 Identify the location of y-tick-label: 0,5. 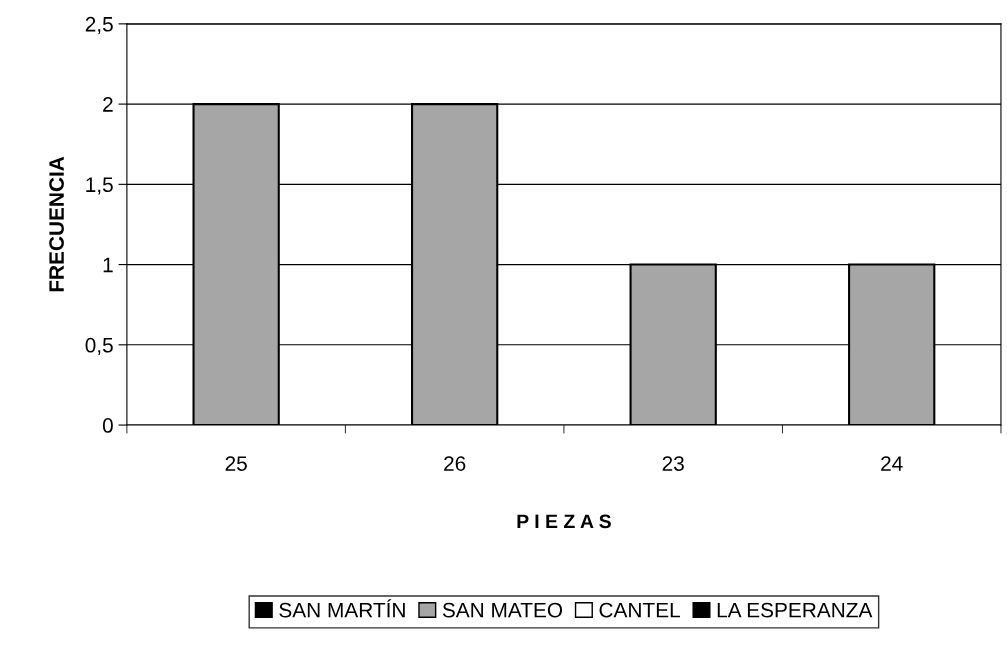
(99, 346).